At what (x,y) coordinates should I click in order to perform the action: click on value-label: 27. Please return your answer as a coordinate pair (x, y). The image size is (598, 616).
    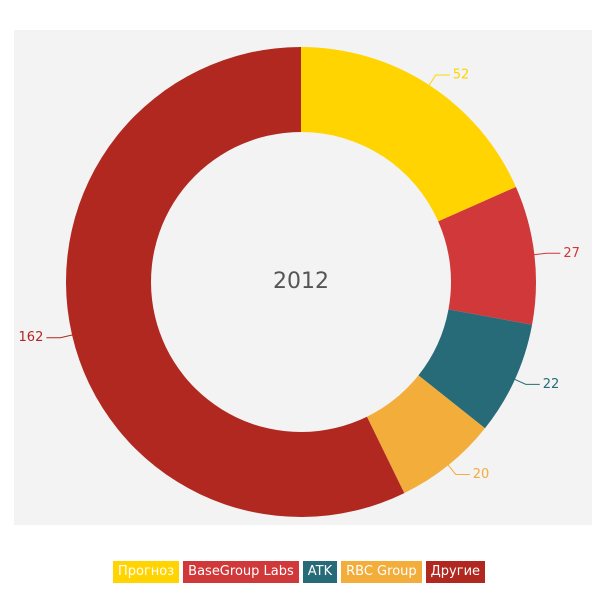
    Looking at the image, I should click on (571, 253).